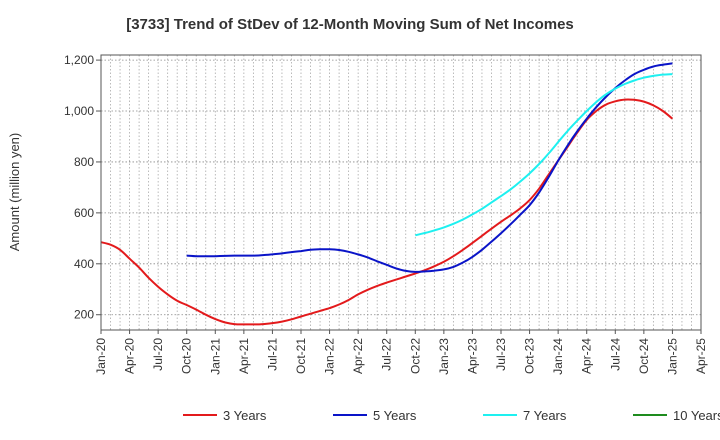 Image resolution: width=720 pixels, height=440 pixels. What do you see at coordinates (415, 356) in the screenshot?
I see `x-tick-label: Oct-22` at bounding box center [415, 356].